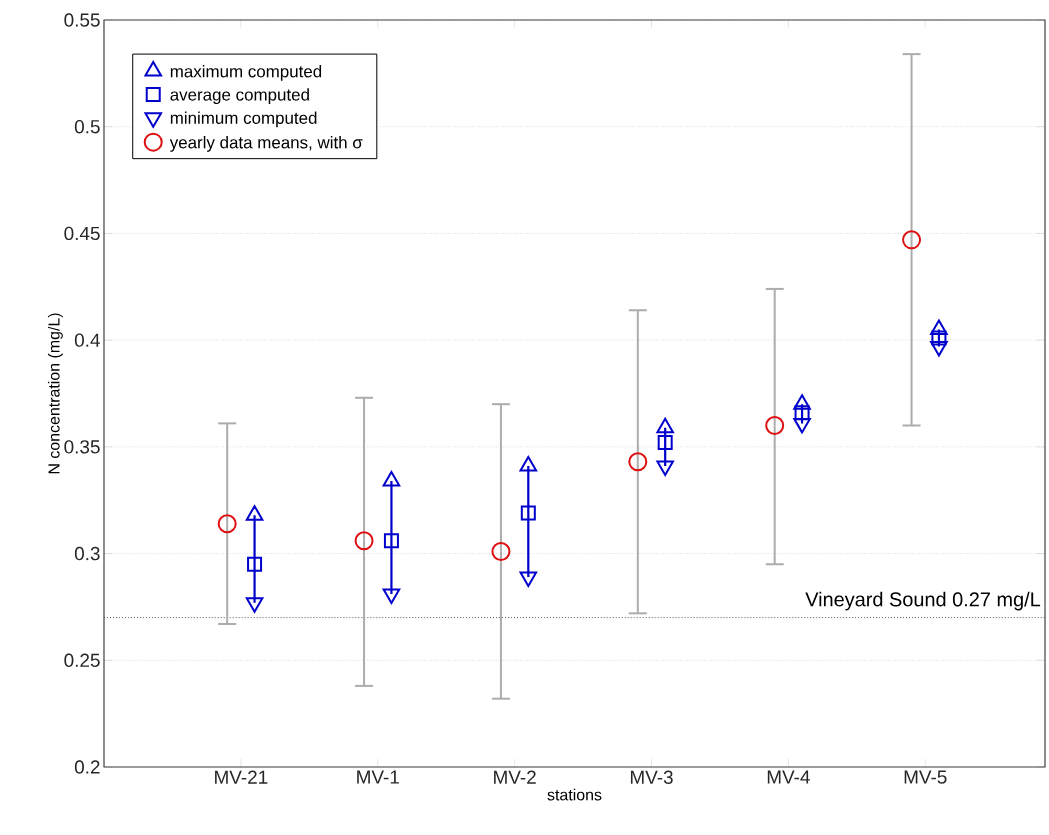  What do you see at coordinates (246, 72) in the screenshot?
I see `legend-label: maximum computed` at bounding box center [246, 72].